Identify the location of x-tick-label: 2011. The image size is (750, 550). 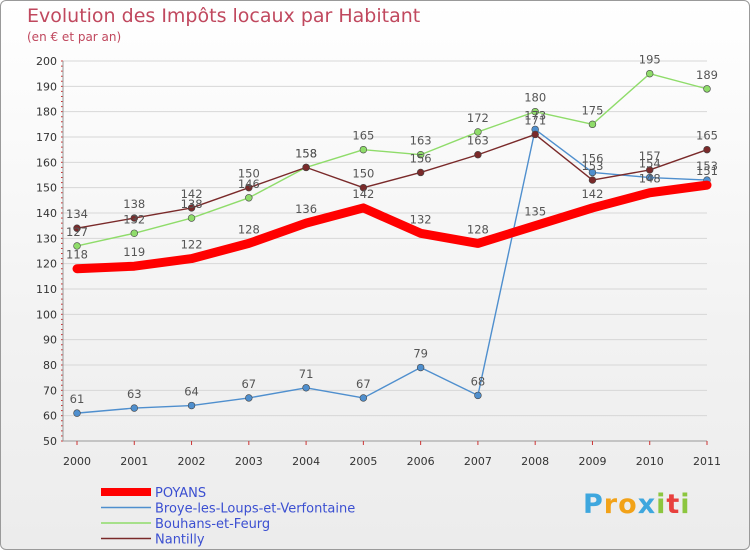
(707, 461).